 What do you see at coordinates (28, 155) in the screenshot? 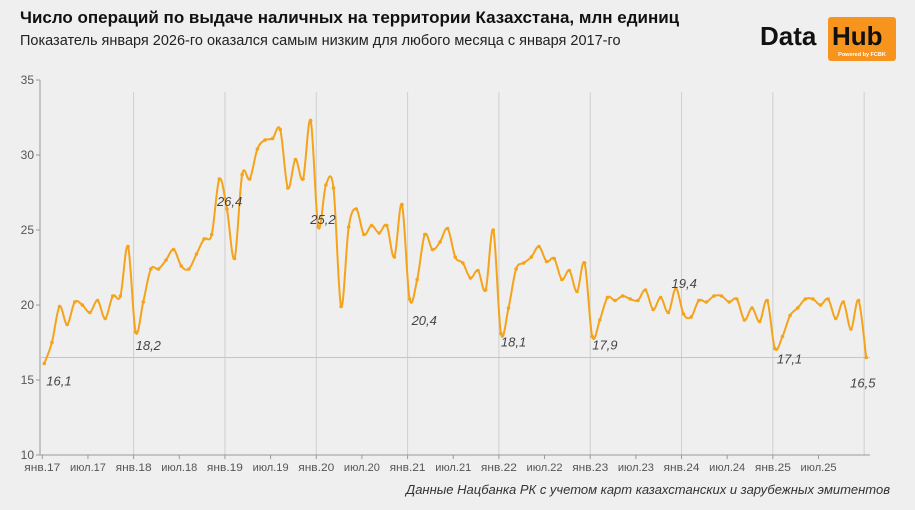
I see `y-tick-label: 30` at bounding box center [28, 155].